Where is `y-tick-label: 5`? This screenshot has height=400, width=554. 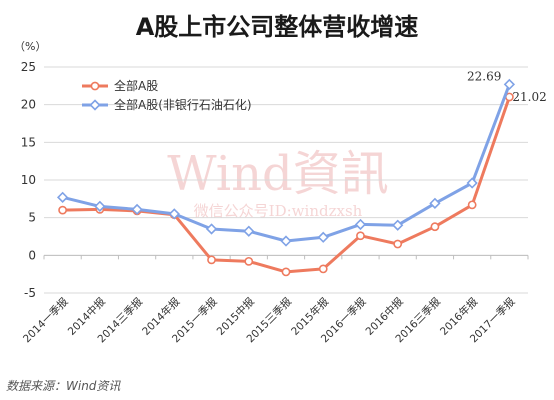
y-tick-label: 5 is located at coordinates (32, 218).